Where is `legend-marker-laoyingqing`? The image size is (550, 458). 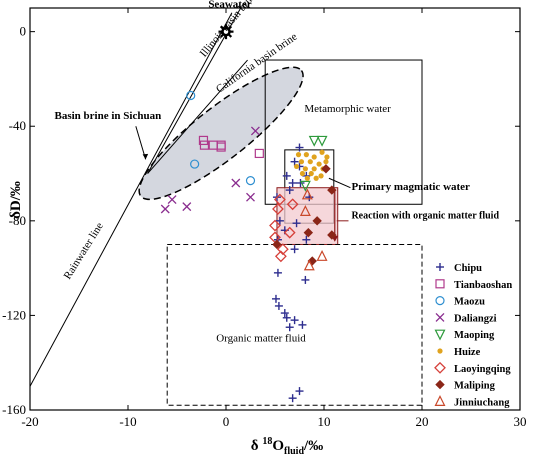
legend-marker-laoyingqing is located at coordinates (440, 367).